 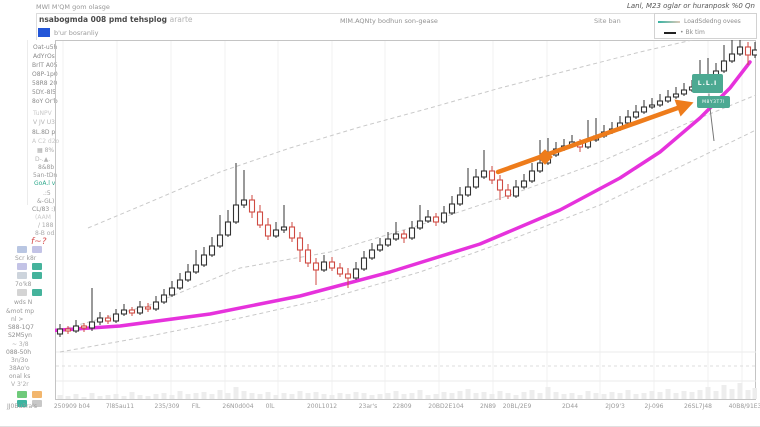 I want to click on sidebar-label: O8P-1p0, so click(x=45, y=74).